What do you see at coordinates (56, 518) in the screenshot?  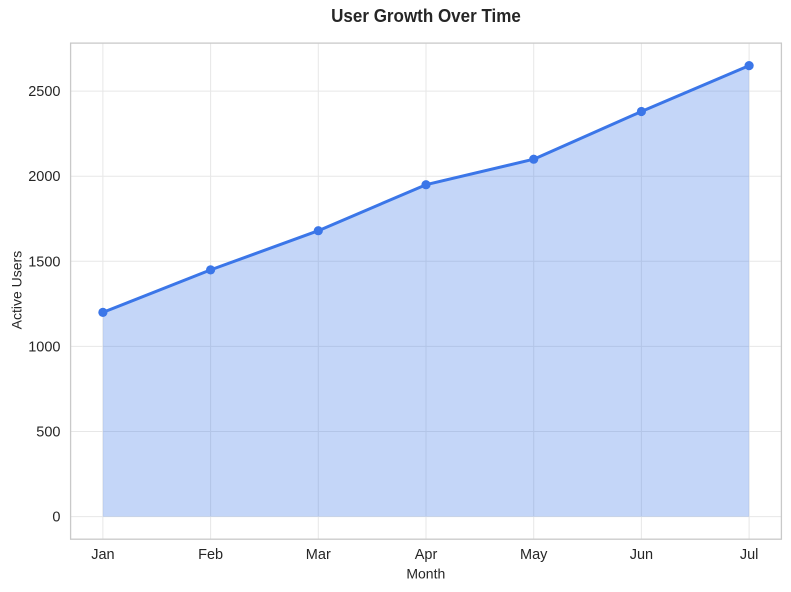 I see `svg-text: 0` at bounding box center [56, 518].